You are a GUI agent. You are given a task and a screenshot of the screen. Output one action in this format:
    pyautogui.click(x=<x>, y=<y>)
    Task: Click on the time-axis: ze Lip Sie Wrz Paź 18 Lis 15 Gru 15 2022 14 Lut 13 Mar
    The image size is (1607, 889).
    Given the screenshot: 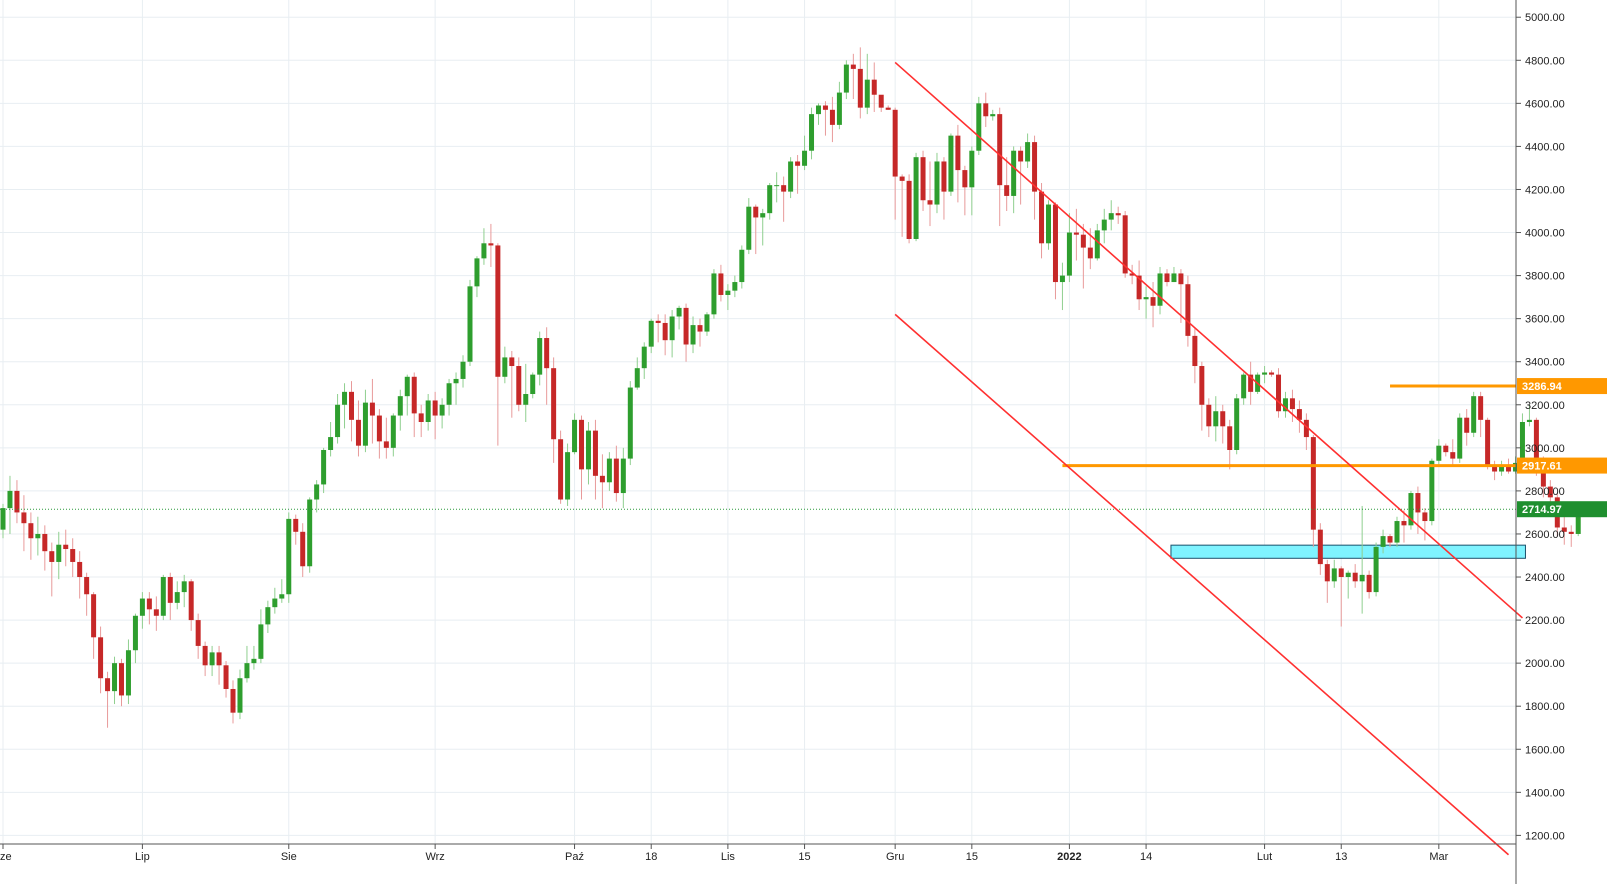 What is the action you would take?
    pyautogui.click(x=758, y=853)
    